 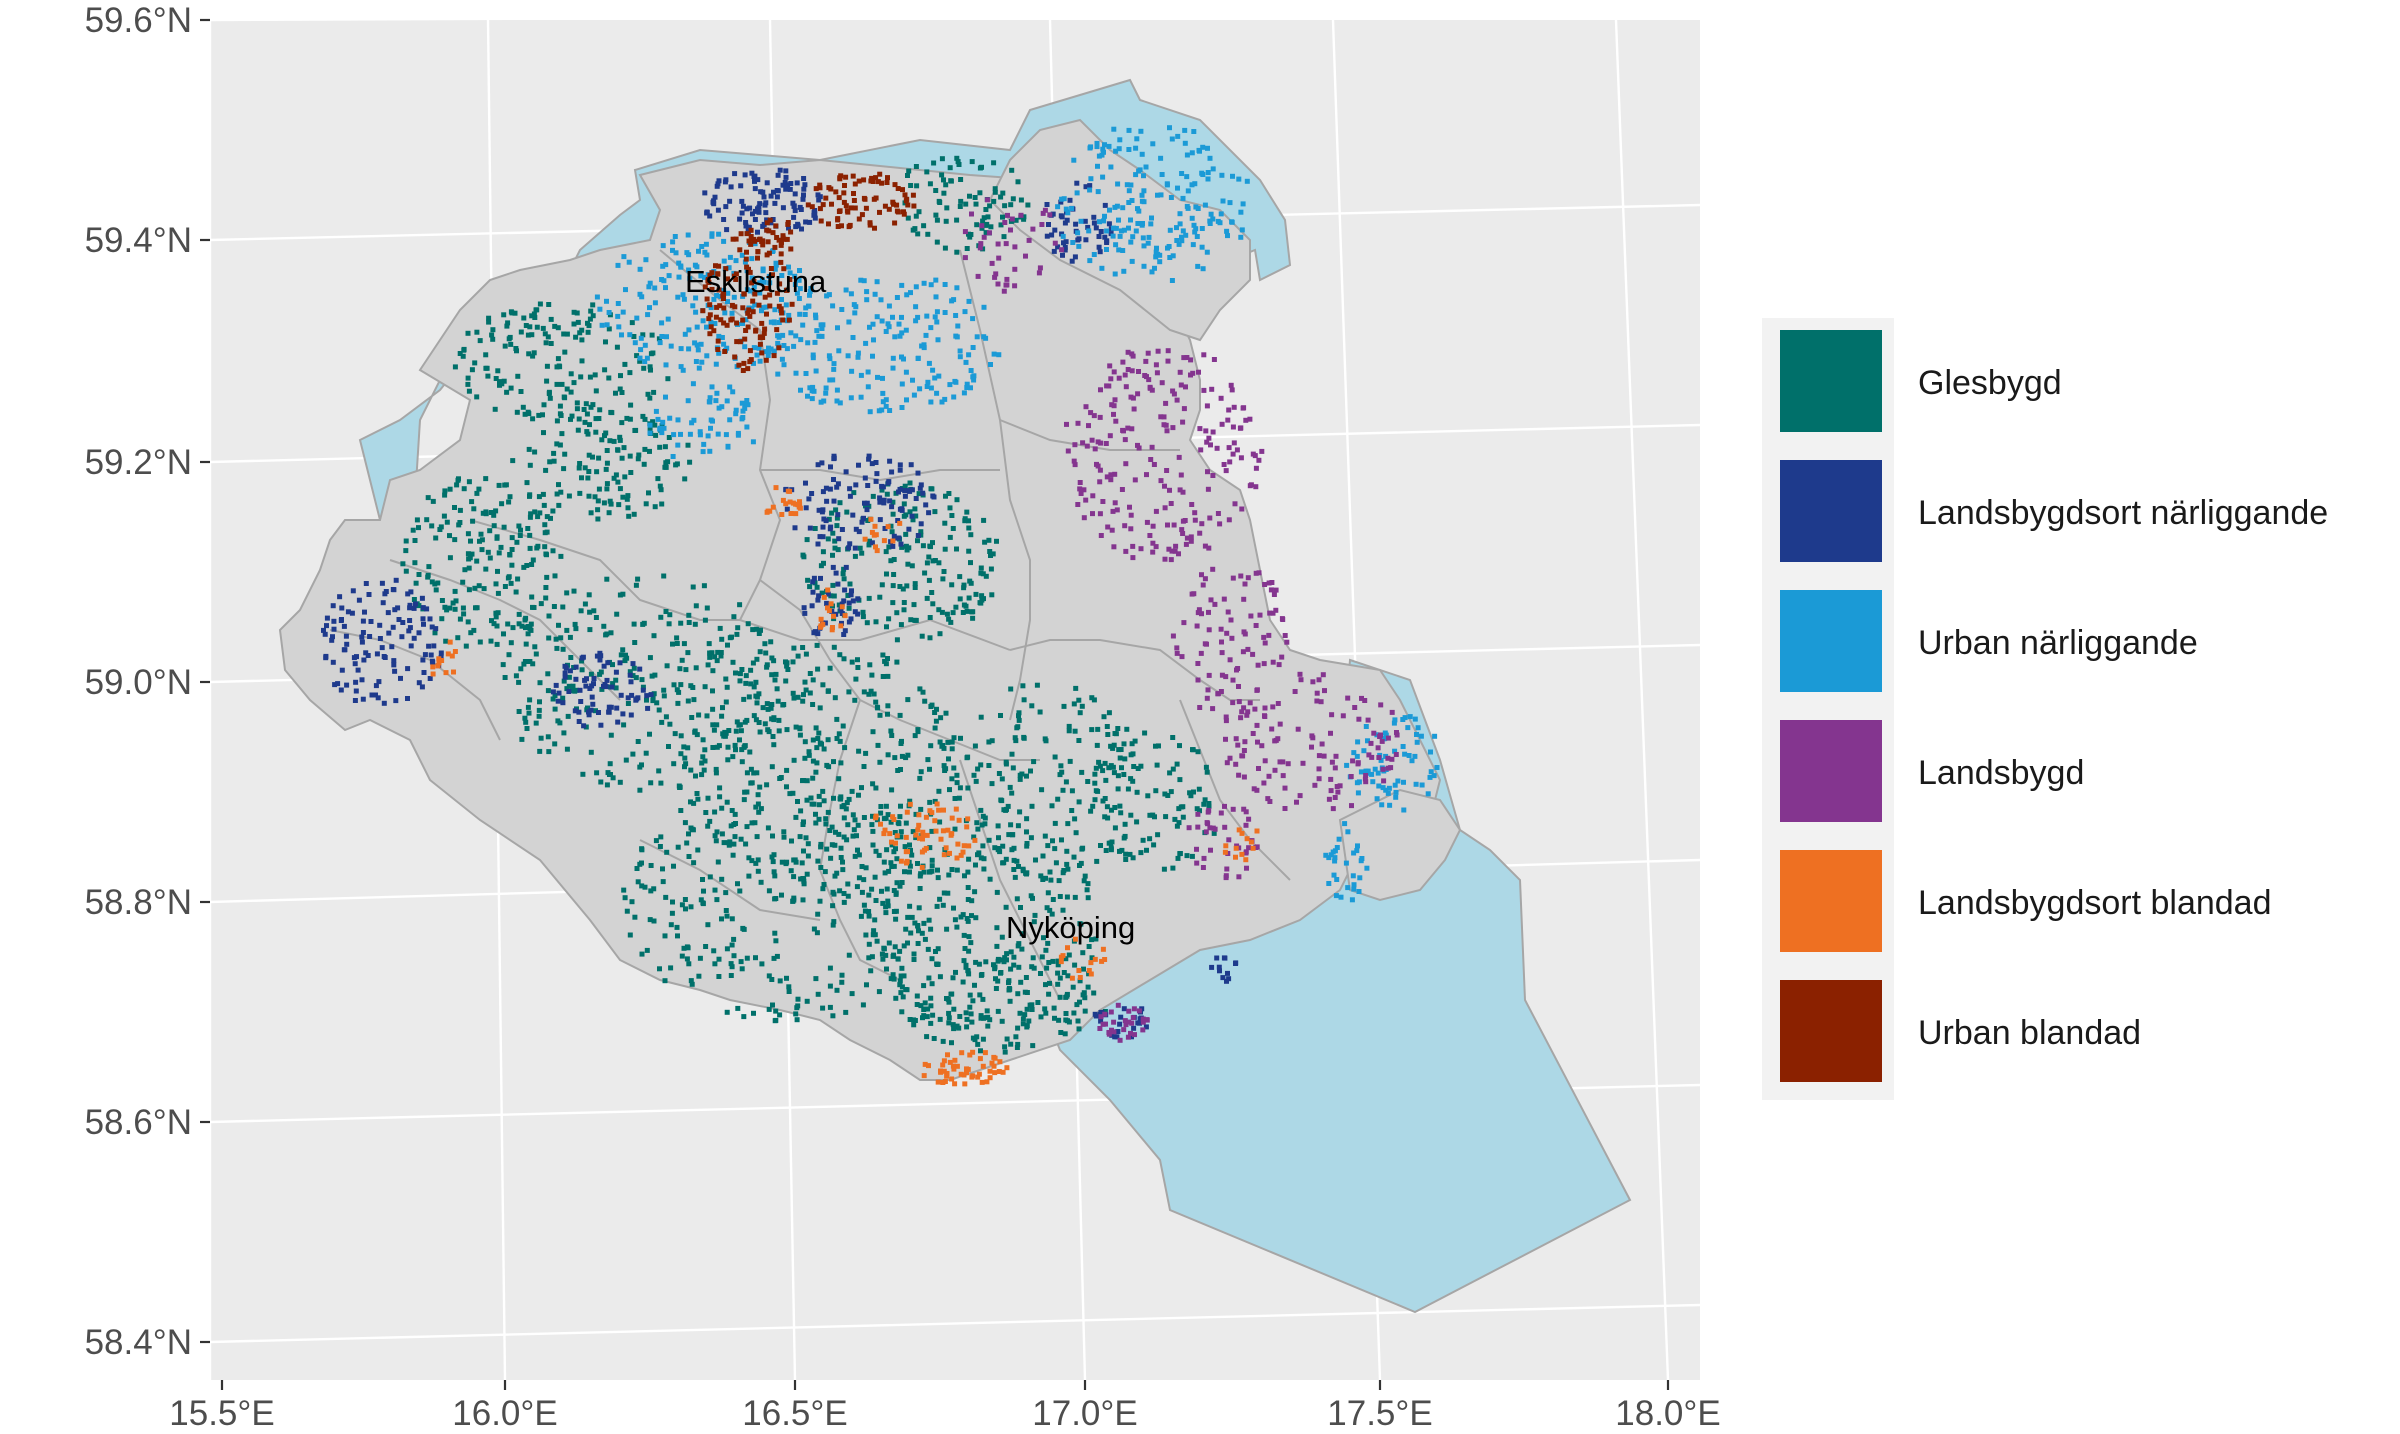 What do you see at coordinates (138, 462) in the screenshot?
I see `y-tick-label: 59.2°N` at bounding box center [138, 462].